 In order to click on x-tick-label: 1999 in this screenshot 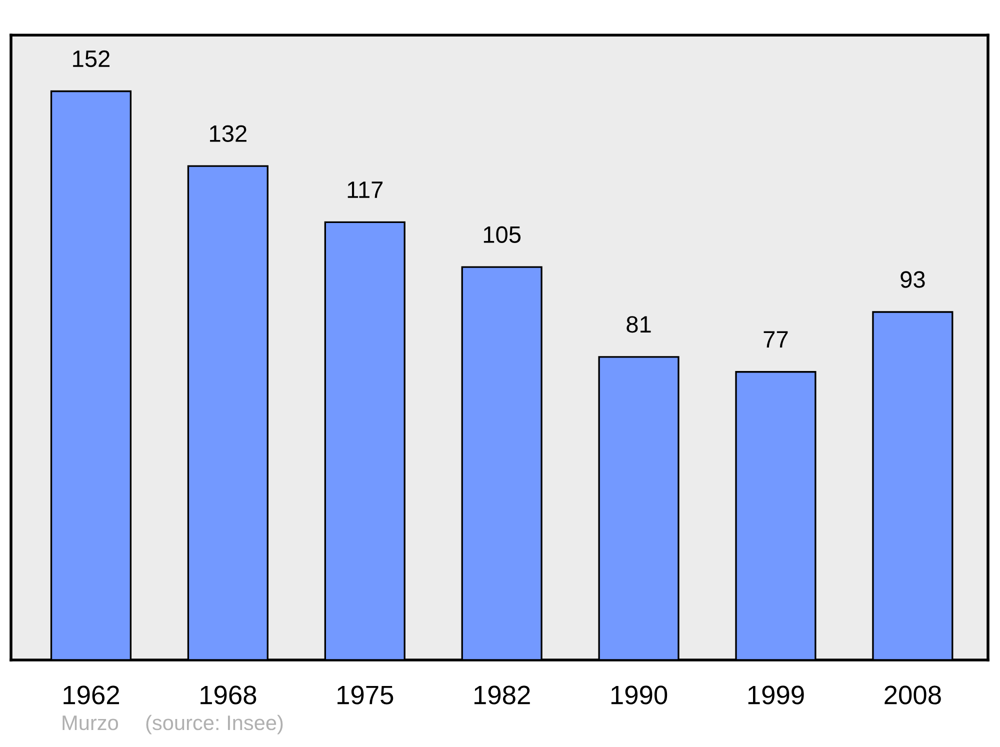, I will do `click(776, 695)`.